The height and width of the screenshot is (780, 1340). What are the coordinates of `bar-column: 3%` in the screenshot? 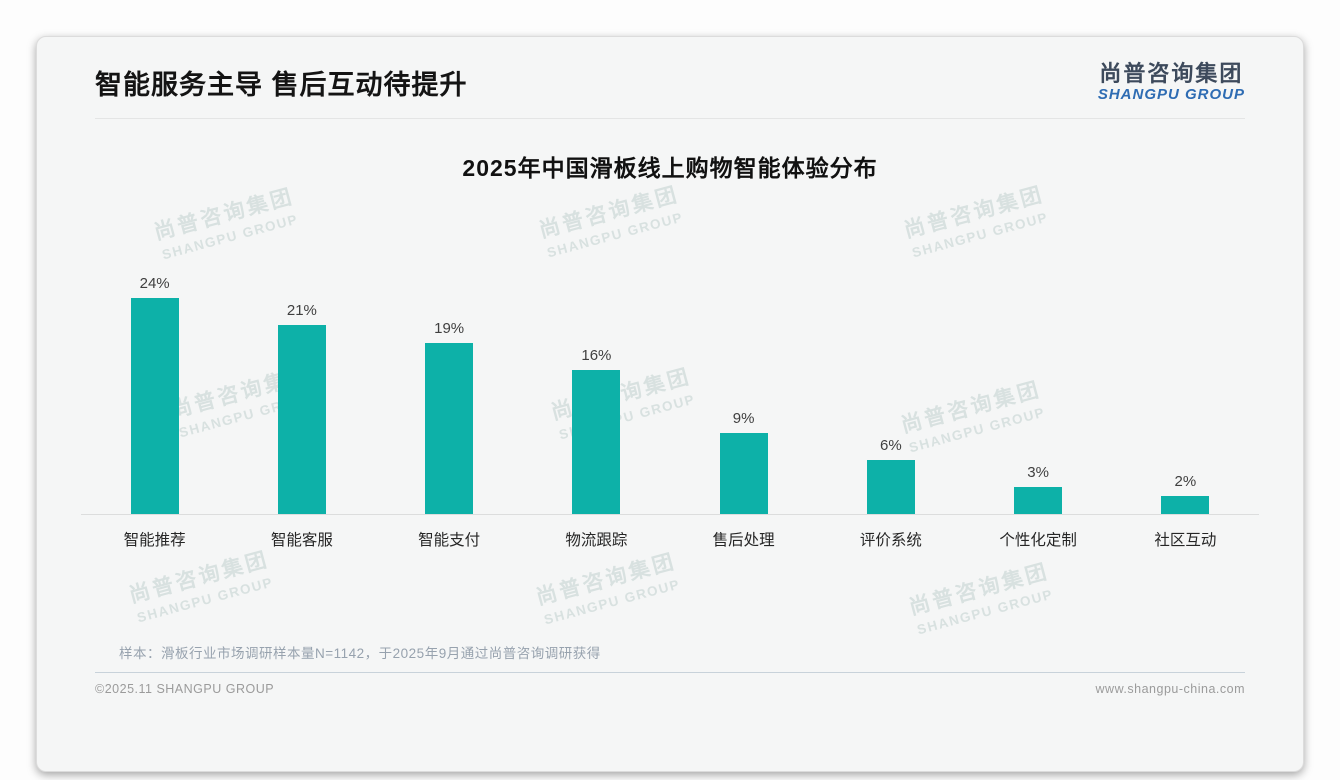 It's located at (1038, 489).